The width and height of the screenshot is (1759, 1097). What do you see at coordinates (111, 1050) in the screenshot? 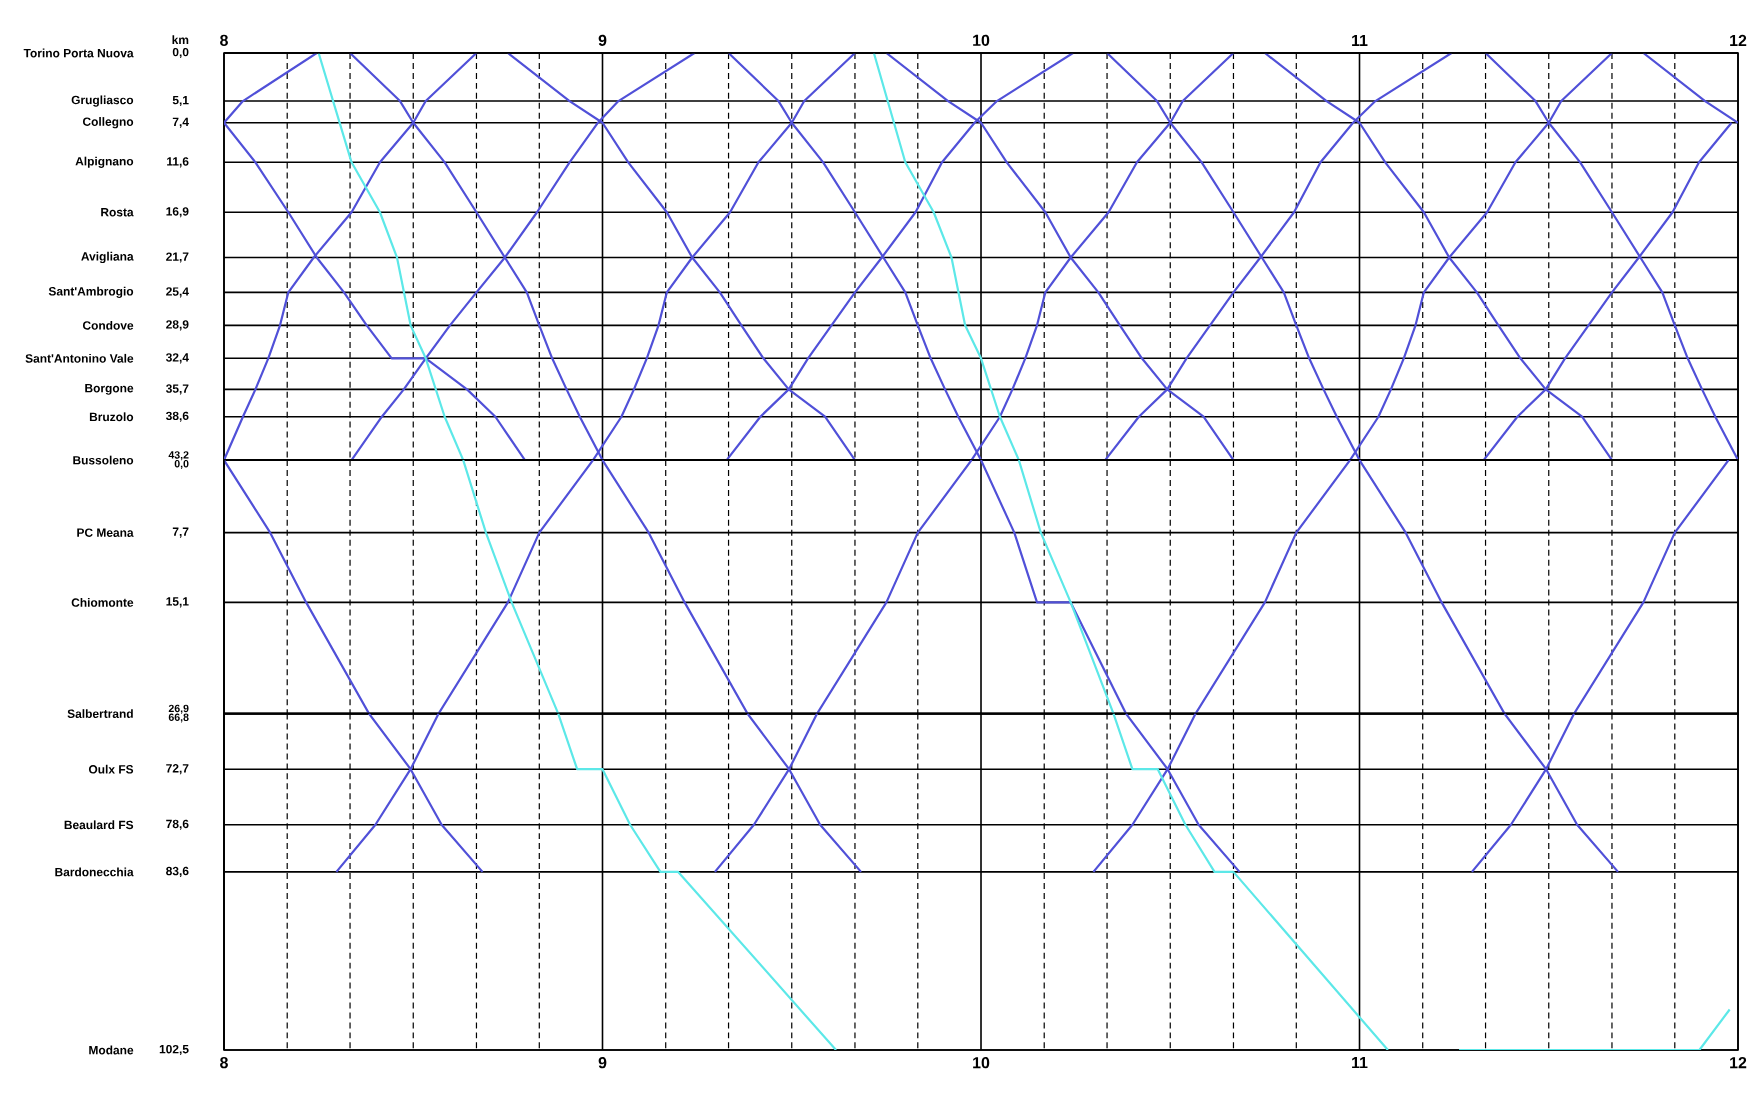
I see `text: Modane` at bounding box center [111, 1050].